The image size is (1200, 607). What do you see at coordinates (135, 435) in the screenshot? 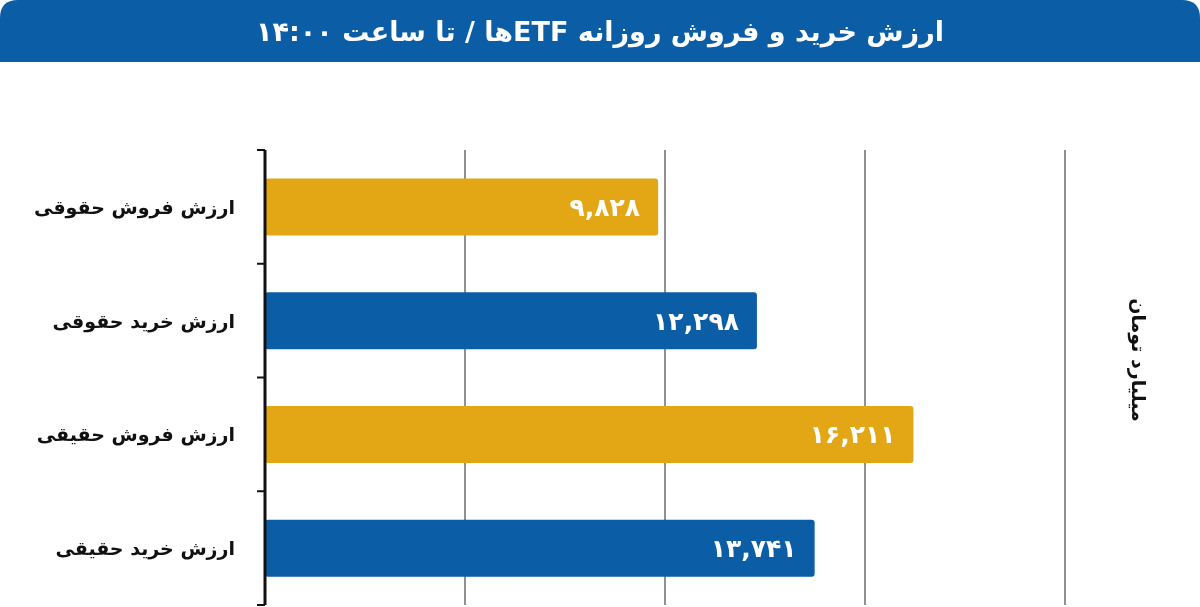
I see `y-tick-label: ارزش فروش حقیقی` at bounding box center [135, 435].